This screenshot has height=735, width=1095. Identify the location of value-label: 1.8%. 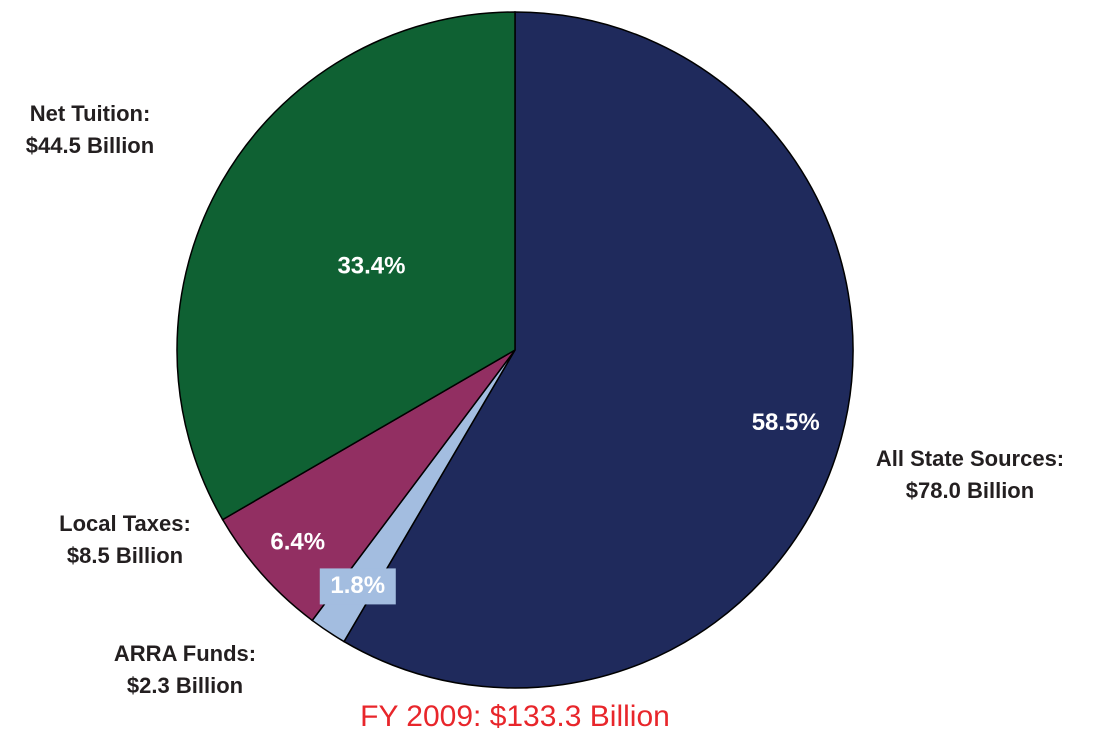
(357, 585).